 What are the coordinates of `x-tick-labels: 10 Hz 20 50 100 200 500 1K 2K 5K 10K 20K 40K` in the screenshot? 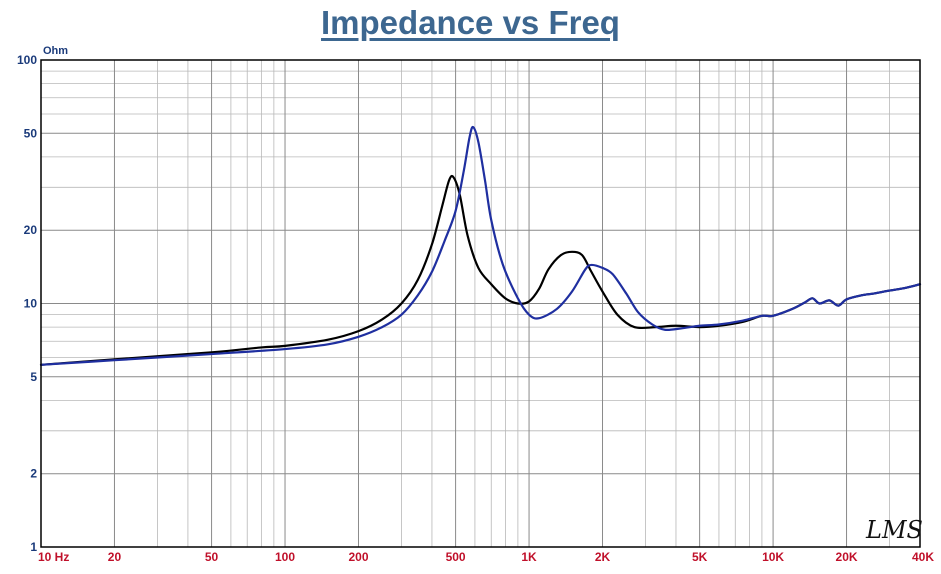 It's located at (486, 557).